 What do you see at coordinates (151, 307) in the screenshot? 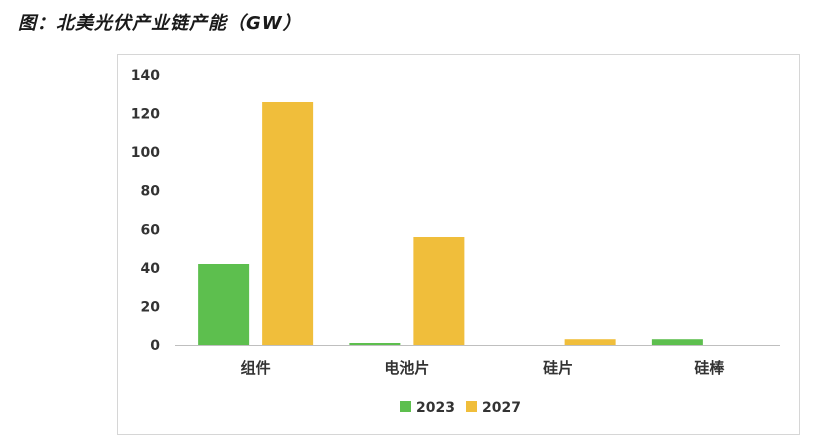
I see `y-tick-label: 20` at bounding box center [151, 307].